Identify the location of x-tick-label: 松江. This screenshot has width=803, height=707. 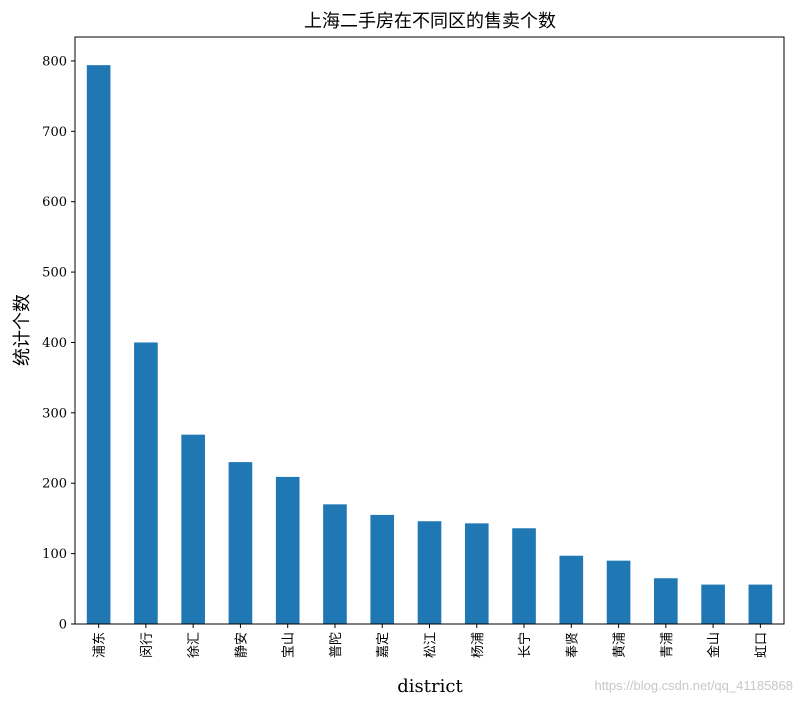
(431, 645).